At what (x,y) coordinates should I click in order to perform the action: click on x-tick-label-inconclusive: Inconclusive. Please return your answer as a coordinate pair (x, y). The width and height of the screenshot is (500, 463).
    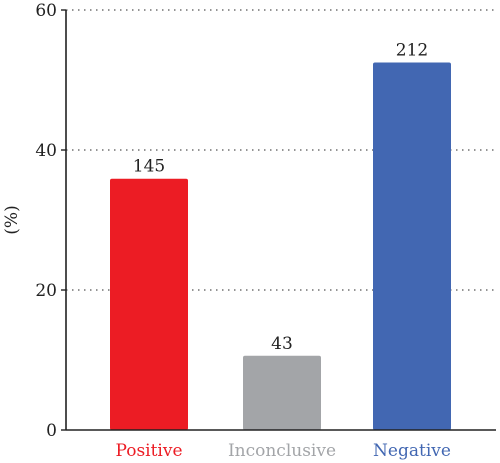
    Looking at the image, I should click on (282, 451).